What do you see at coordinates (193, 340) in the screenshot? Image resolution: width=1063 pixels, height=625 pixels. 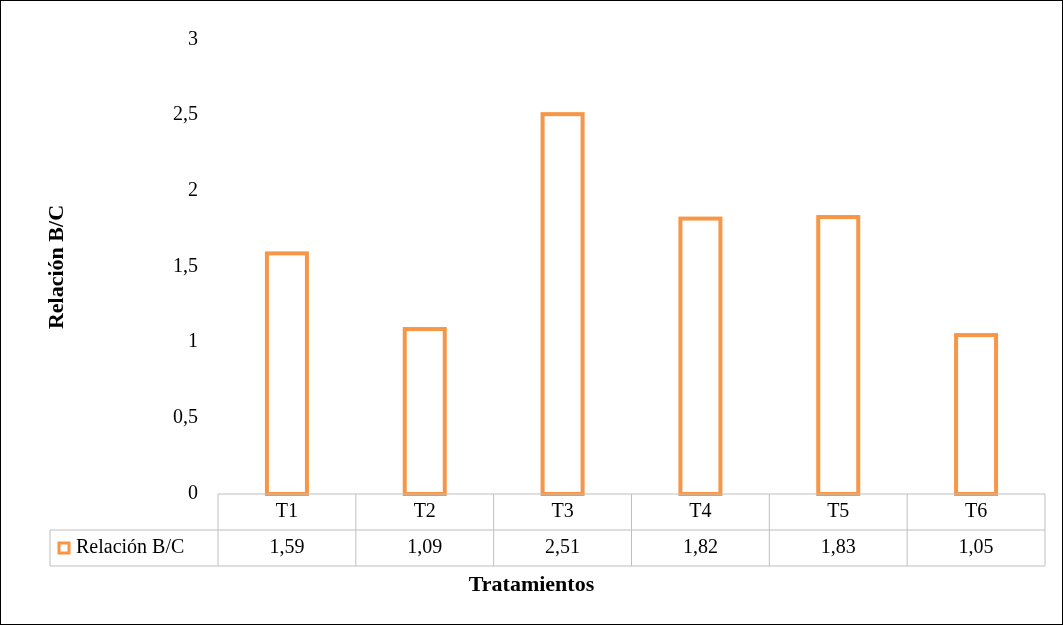 I see `y-tick-label: 1` at bounding box center [193, 340].